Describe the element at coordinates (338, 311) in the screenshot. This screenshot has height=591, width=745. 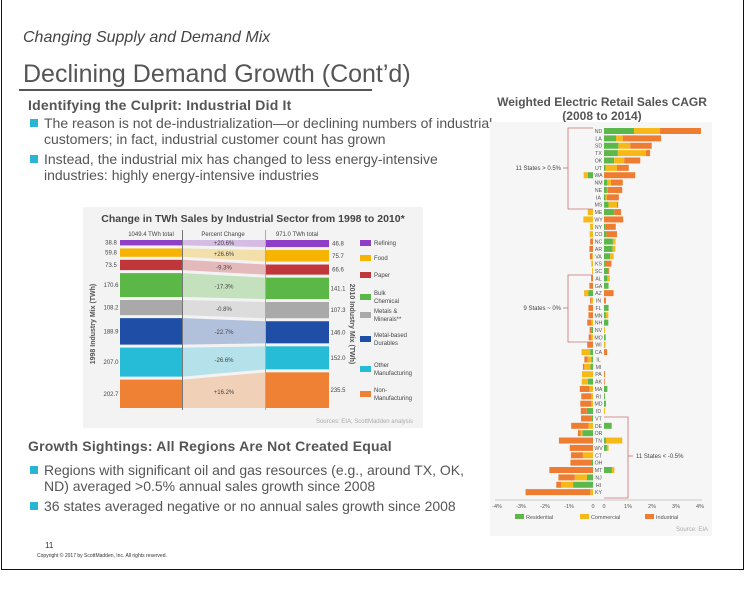
I see `value-2010: 107.3` at that location.